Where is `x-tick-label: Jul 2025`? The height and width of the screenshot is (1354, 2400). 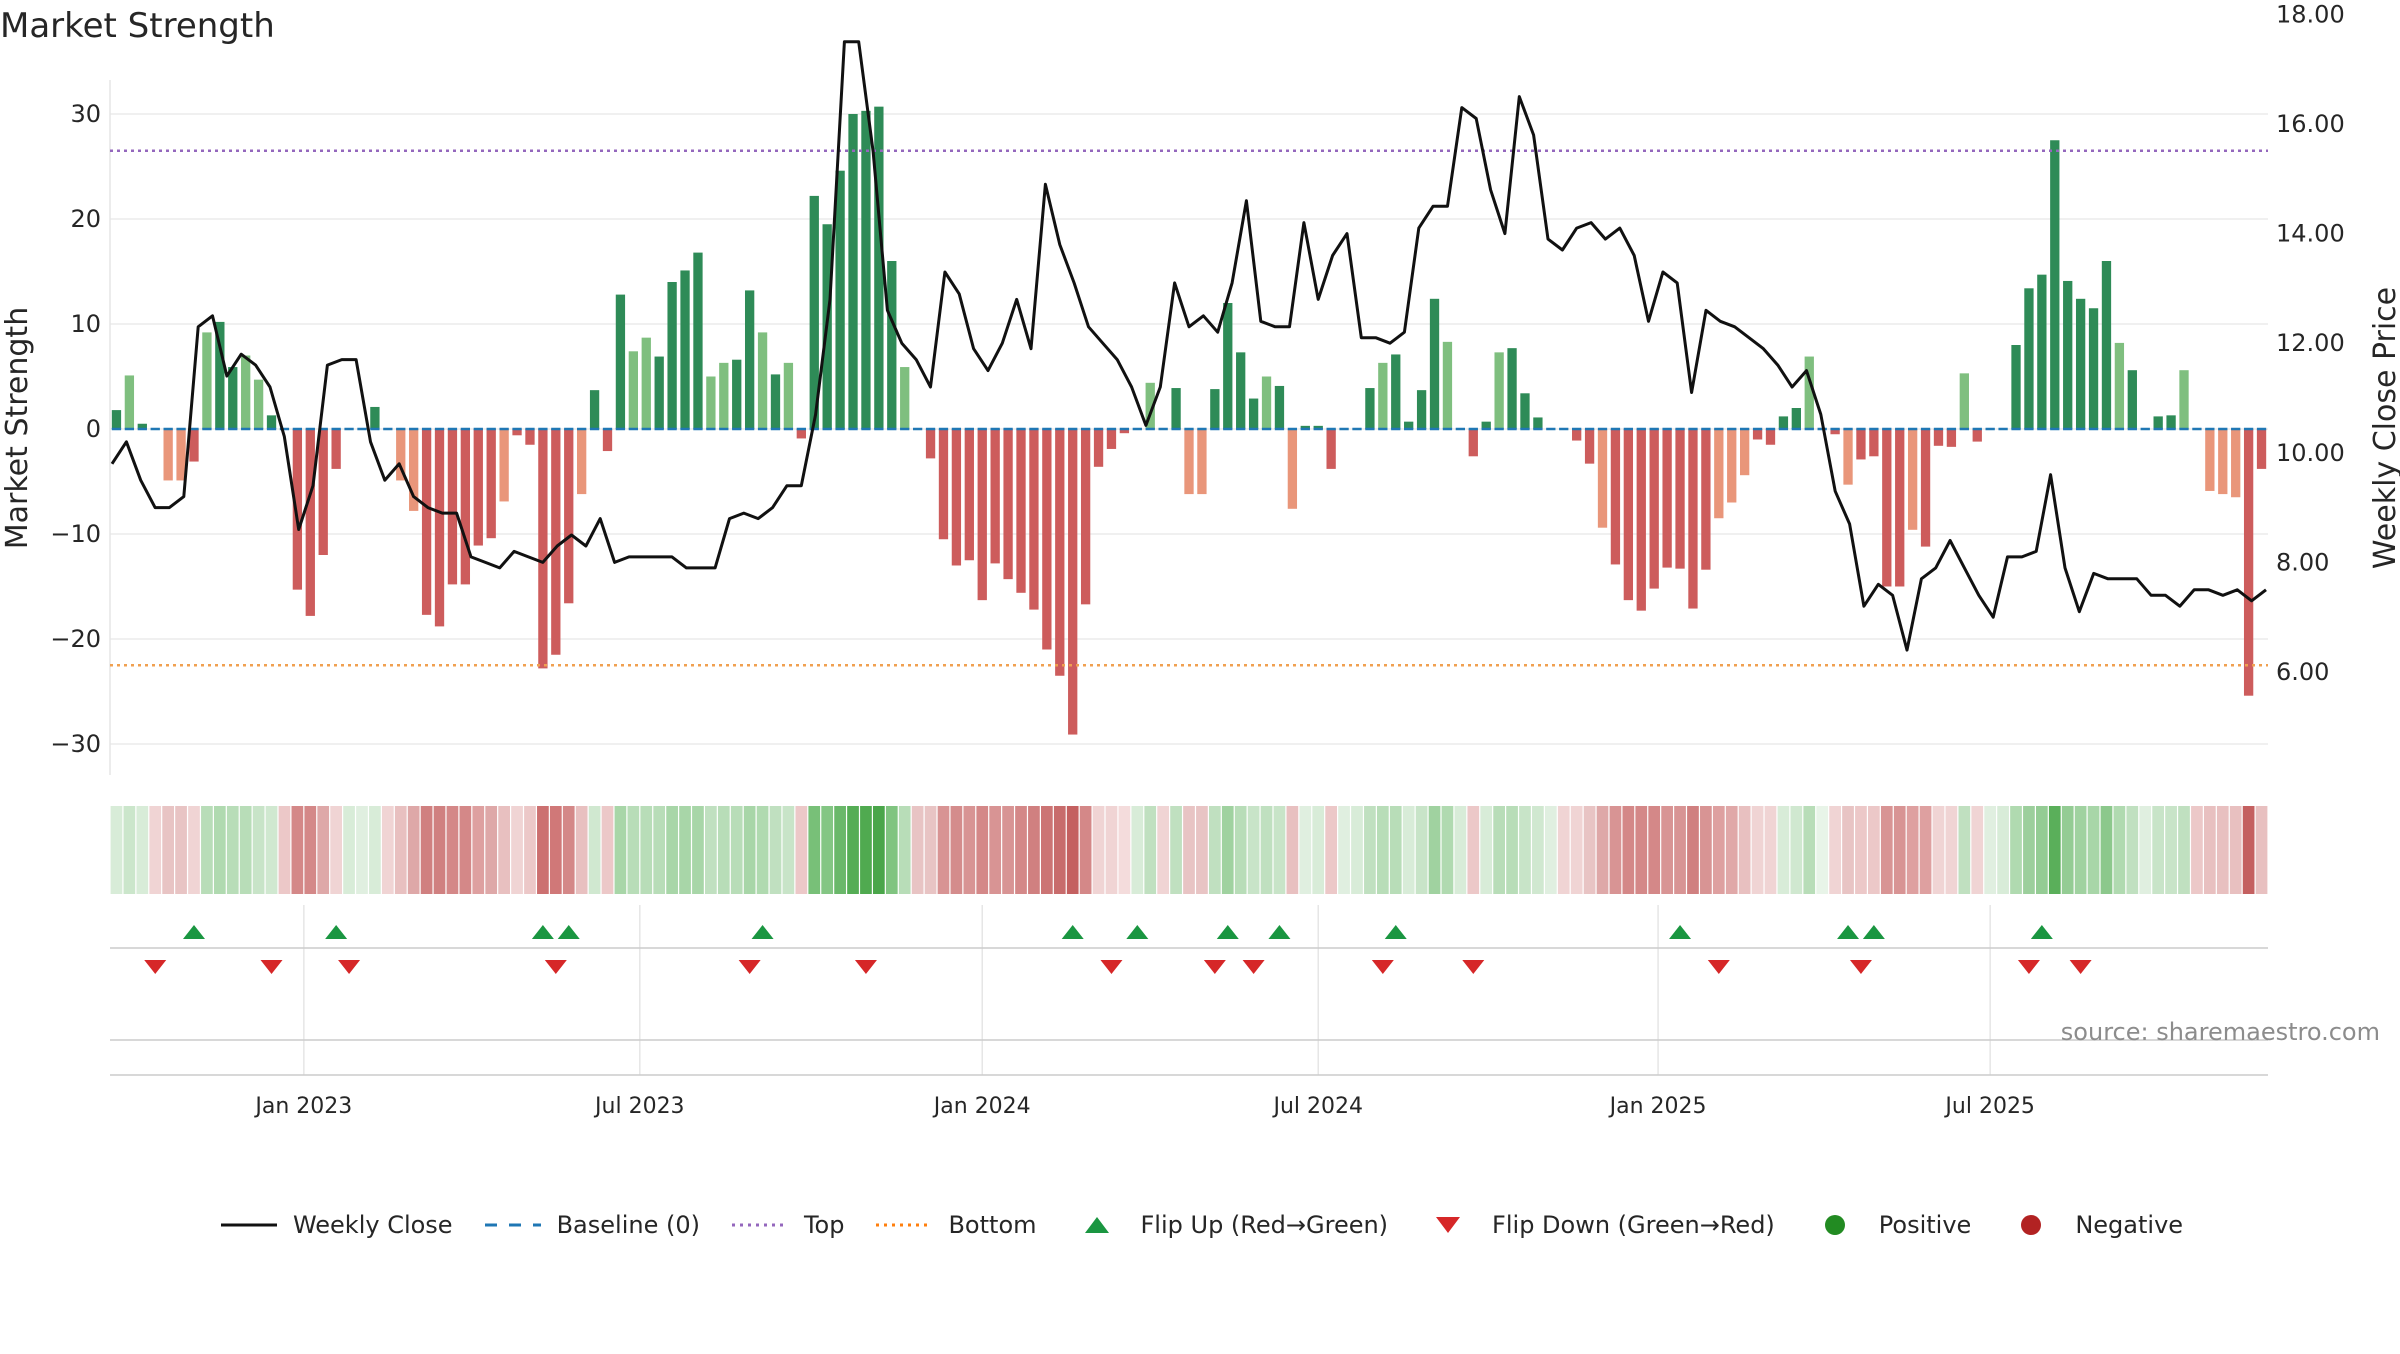 x-tick-label: Jul 2025 is located at coordinates (1989, 1106).